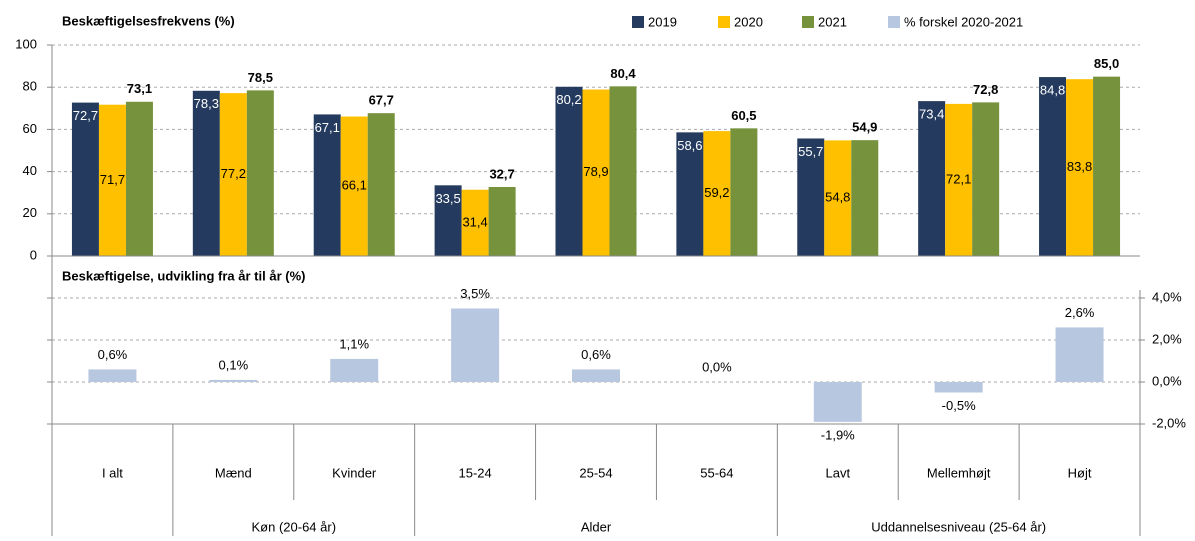  I want to click on legend-label: 2021, so click(832, 21).